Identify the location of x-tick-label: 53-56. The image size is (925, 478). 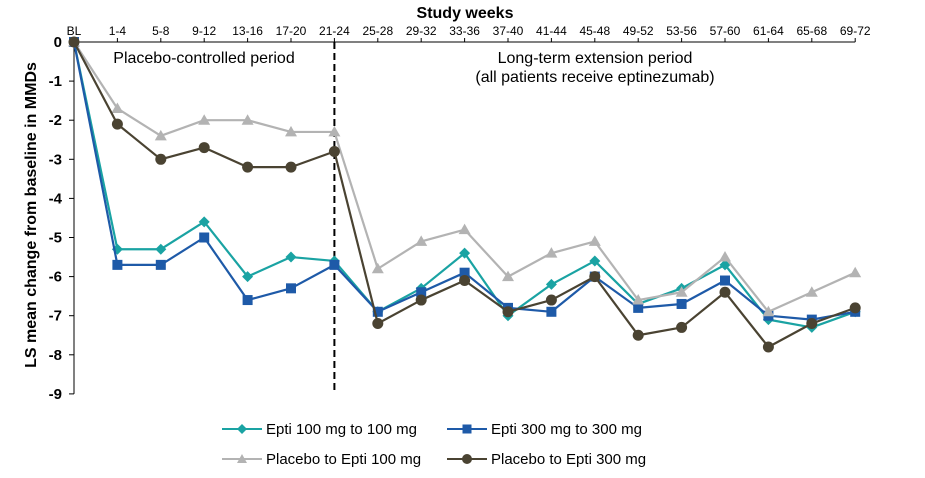
(681, 31).